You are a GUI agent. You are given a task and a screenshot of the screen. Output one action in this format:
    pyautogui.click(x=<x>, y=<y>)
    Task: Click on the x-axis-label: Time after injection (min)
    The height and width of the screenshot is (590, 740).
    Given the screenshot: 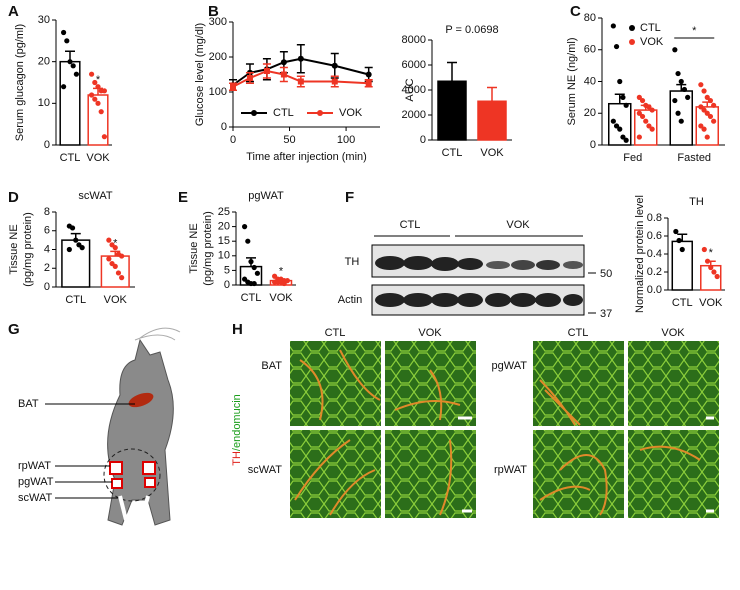 What is the action you would take?
    pyautogui.click(x=306, y=157)
    